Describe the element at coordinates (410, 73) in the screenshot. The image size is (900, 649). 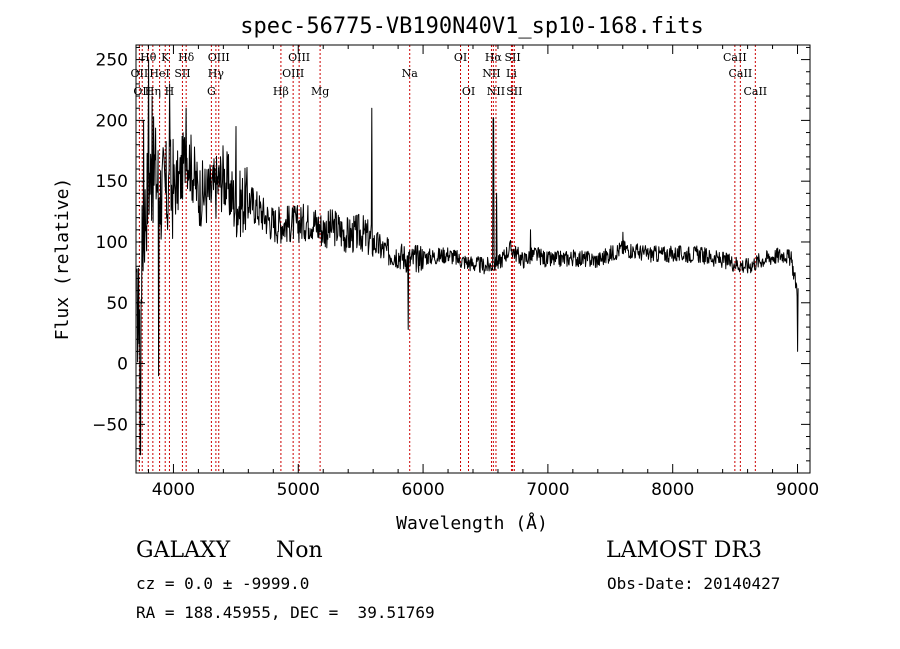
I see `line-marker-label: Na` at that location.